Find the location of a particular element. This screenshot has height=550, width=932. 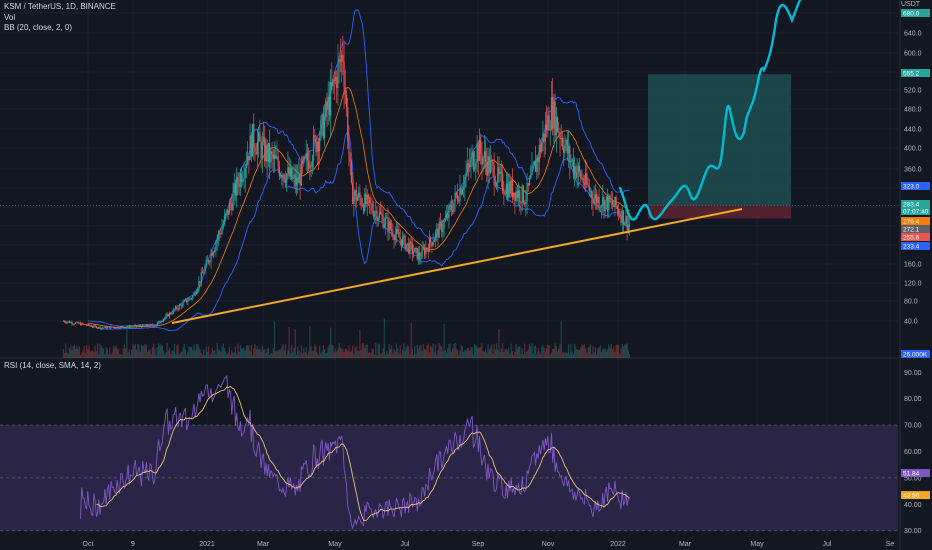

time-tick-label: May is located at coordinates (757, 544).